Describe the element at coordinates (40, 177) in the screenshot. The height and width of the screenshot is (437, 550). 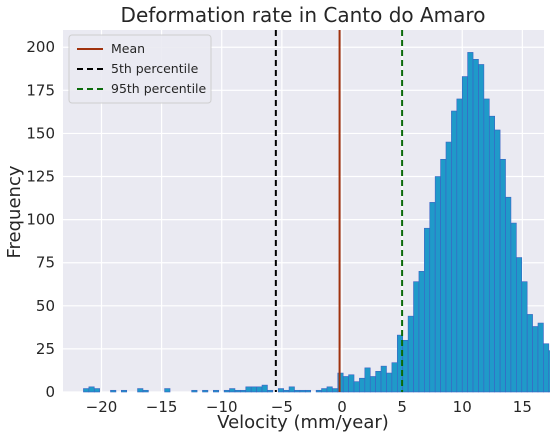
I see `y-tick-label: 125` at that location.